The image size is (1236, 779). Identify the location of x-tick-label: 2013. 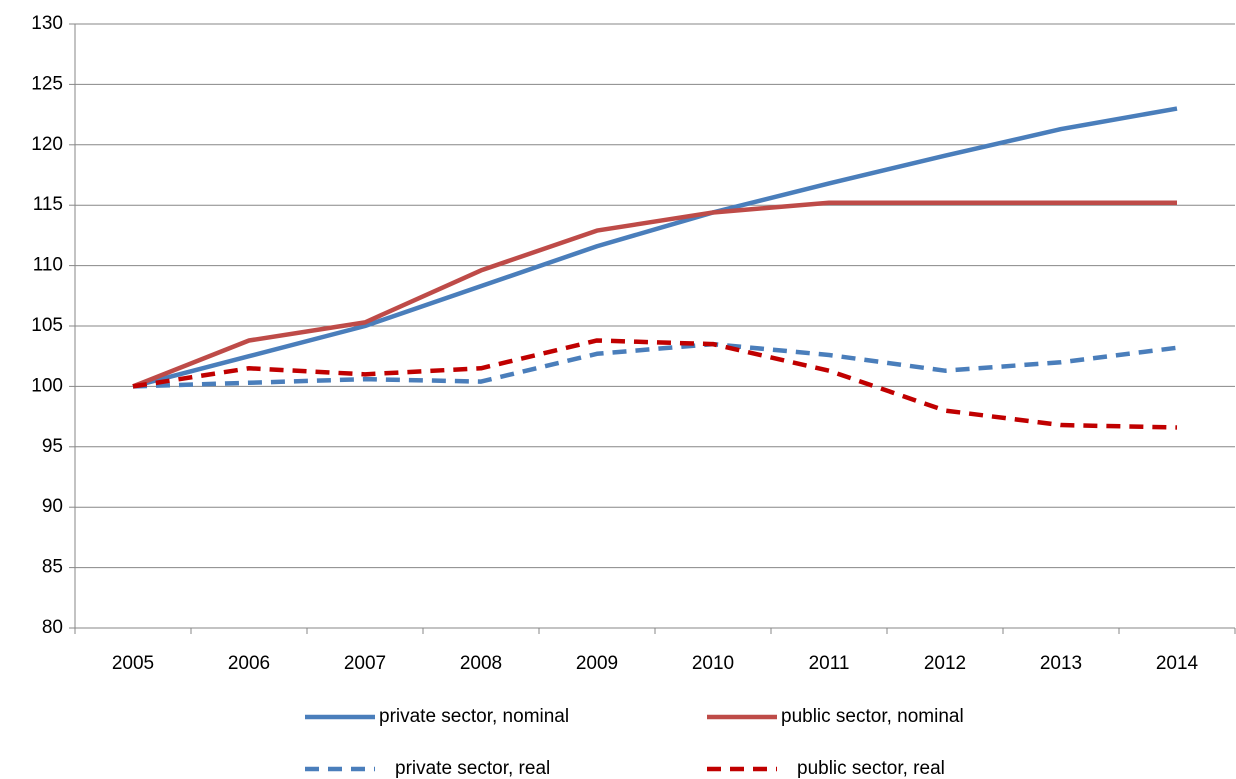
(1061, 663).